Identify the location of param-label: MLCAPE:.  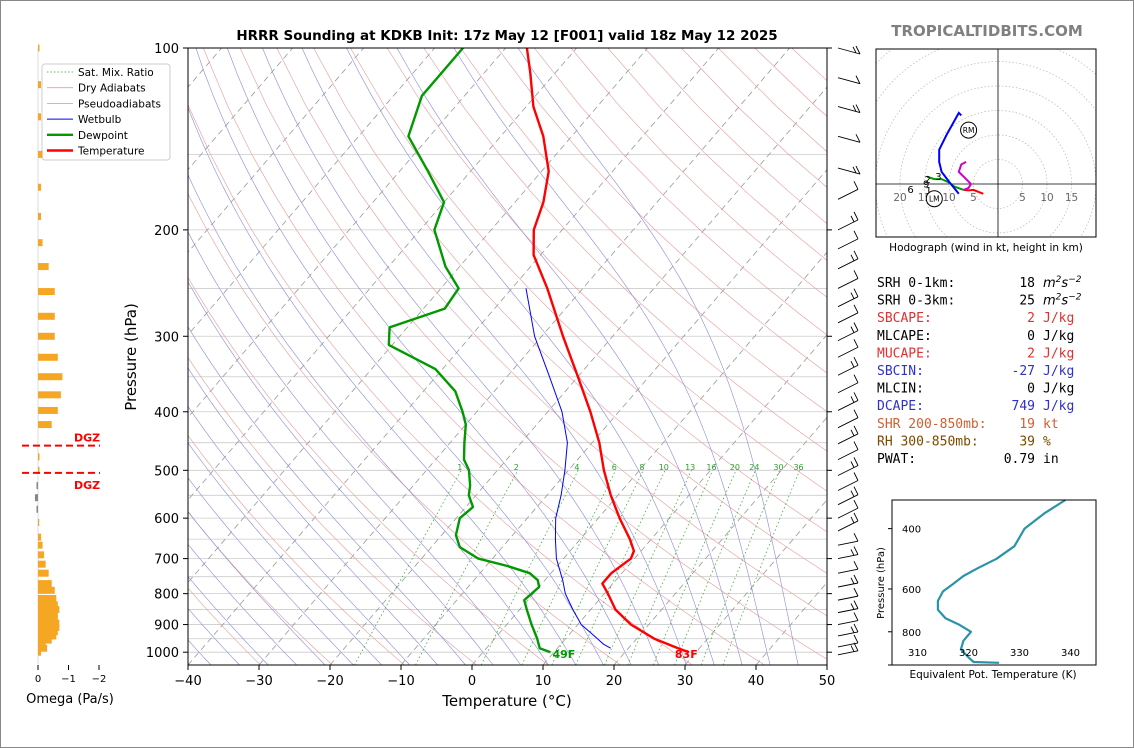
(904, 336).